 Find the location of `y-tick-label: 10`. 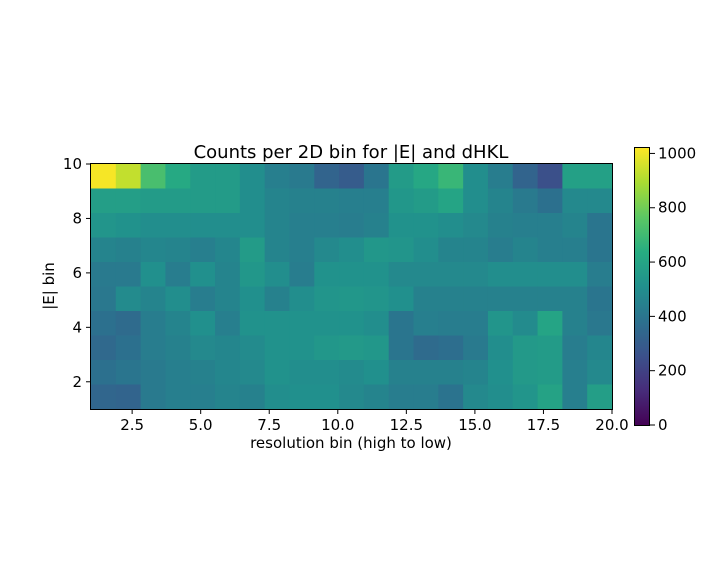

y-tick-label: 10 is located at coordinates (72, 164).